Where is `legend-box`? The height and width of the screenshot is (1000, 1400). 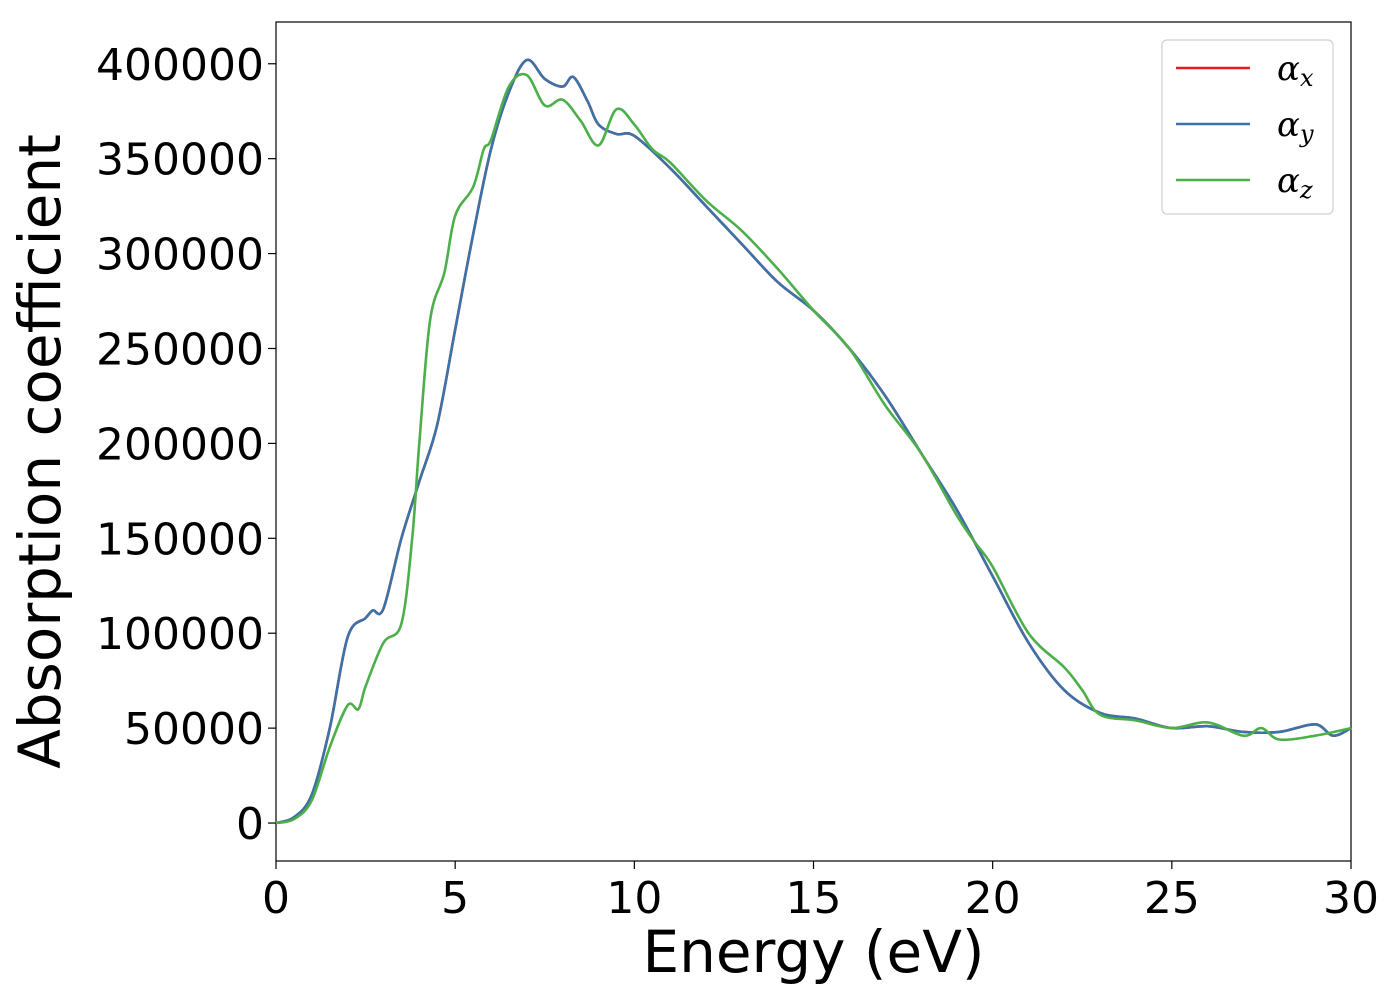 legend-box is located at coordinates (1247, 127).